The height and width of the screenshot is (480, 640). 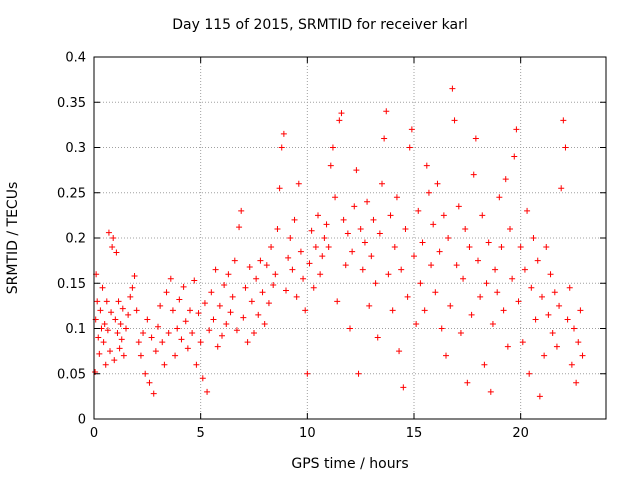 I want to click on y-tick-label: 0.4, so click(x=75, y=58).